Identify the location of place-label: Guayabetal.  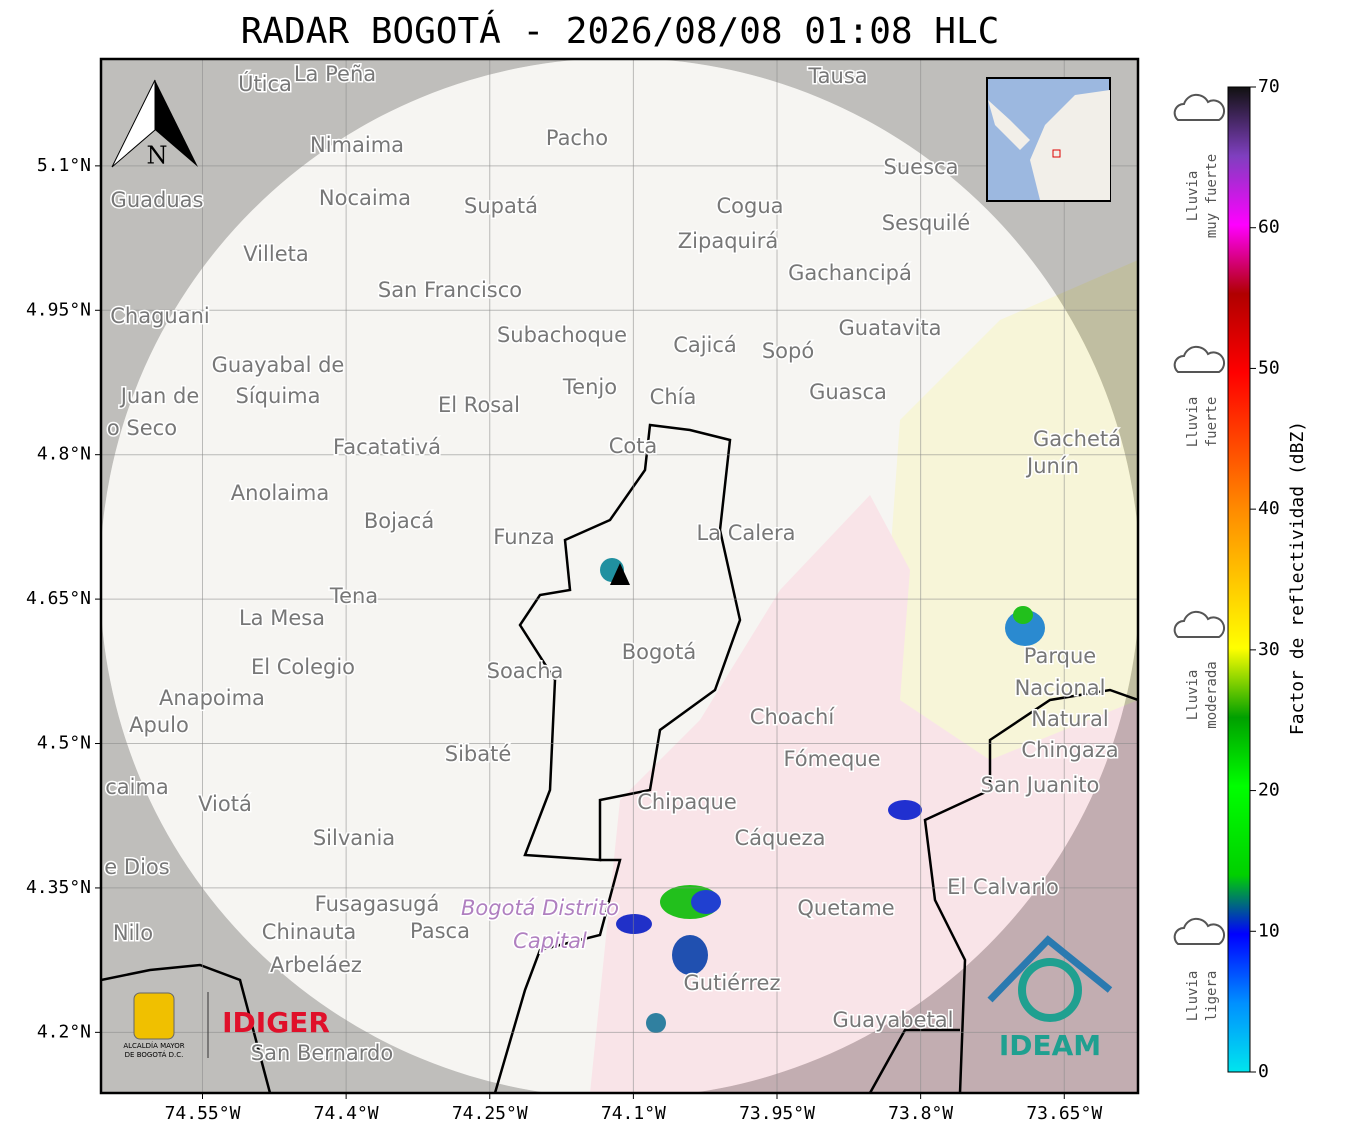
(893, 1020).